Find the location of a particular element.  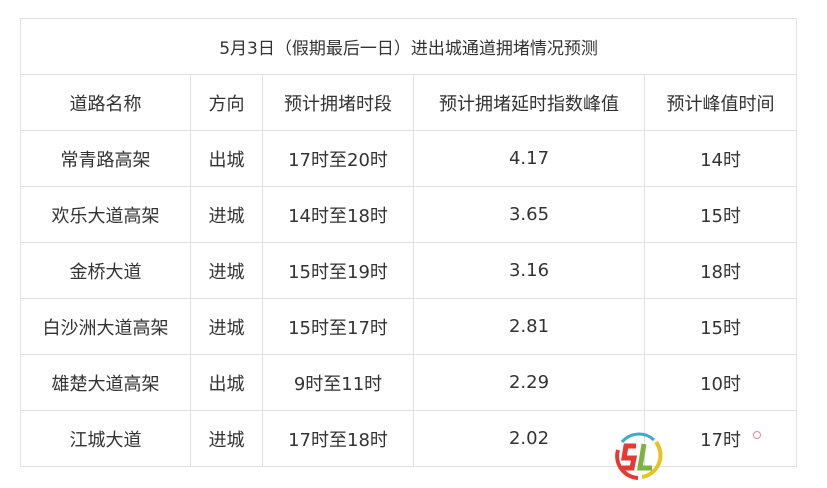

cell-peak-delay-index: 4.17 is located at coordinates (529, 158).